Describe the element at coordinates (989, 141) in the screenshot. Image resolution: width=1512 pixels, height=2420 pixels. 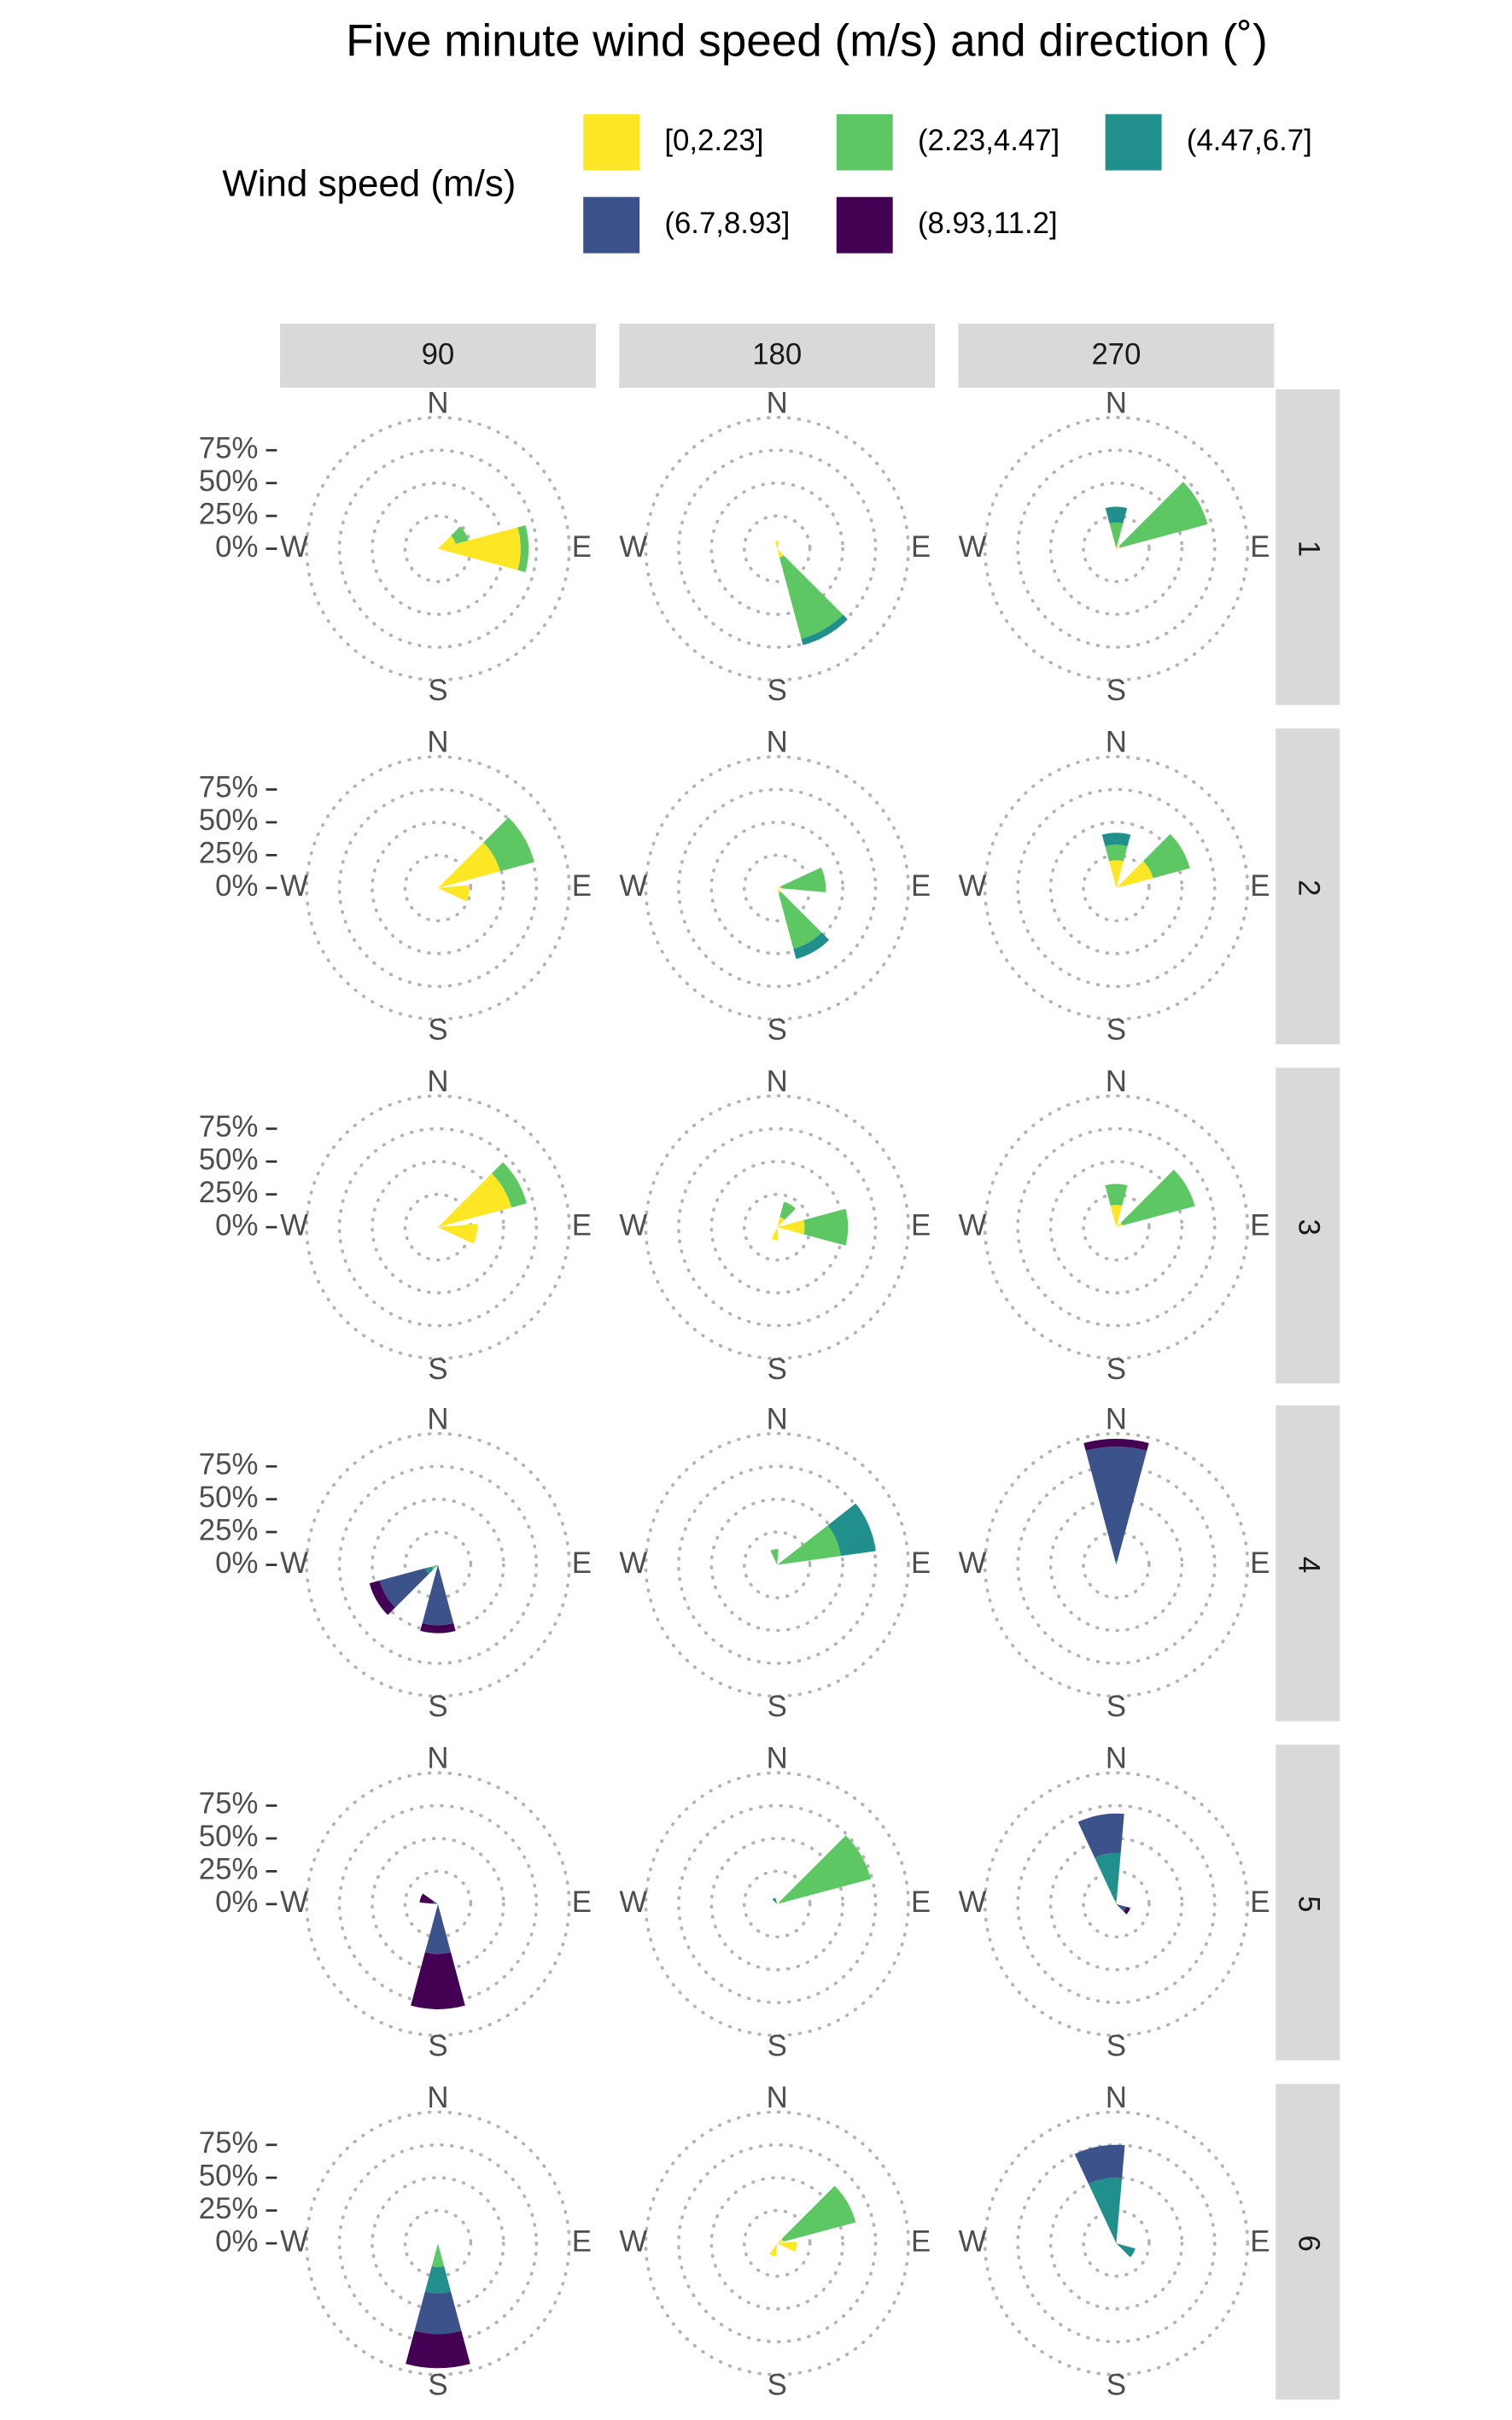
I see `legend-label: (2.23,4.47]` at that location.